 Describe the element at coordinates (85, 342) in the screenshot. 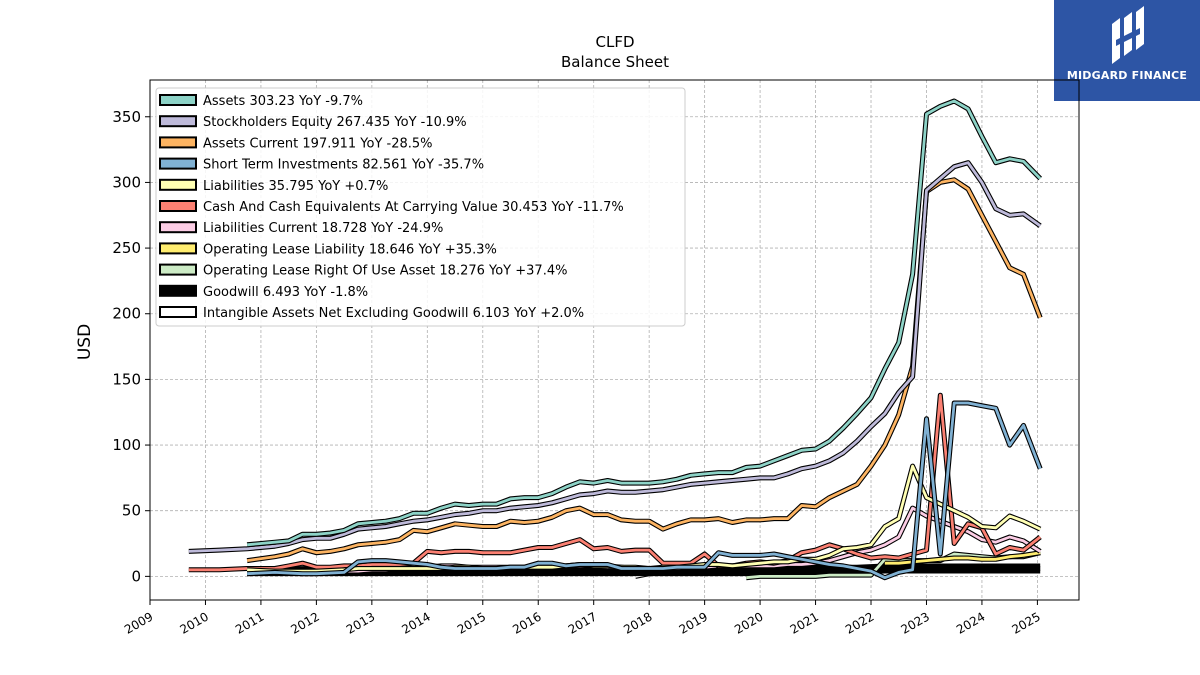

I see `y-axis-label: USD` at that location.